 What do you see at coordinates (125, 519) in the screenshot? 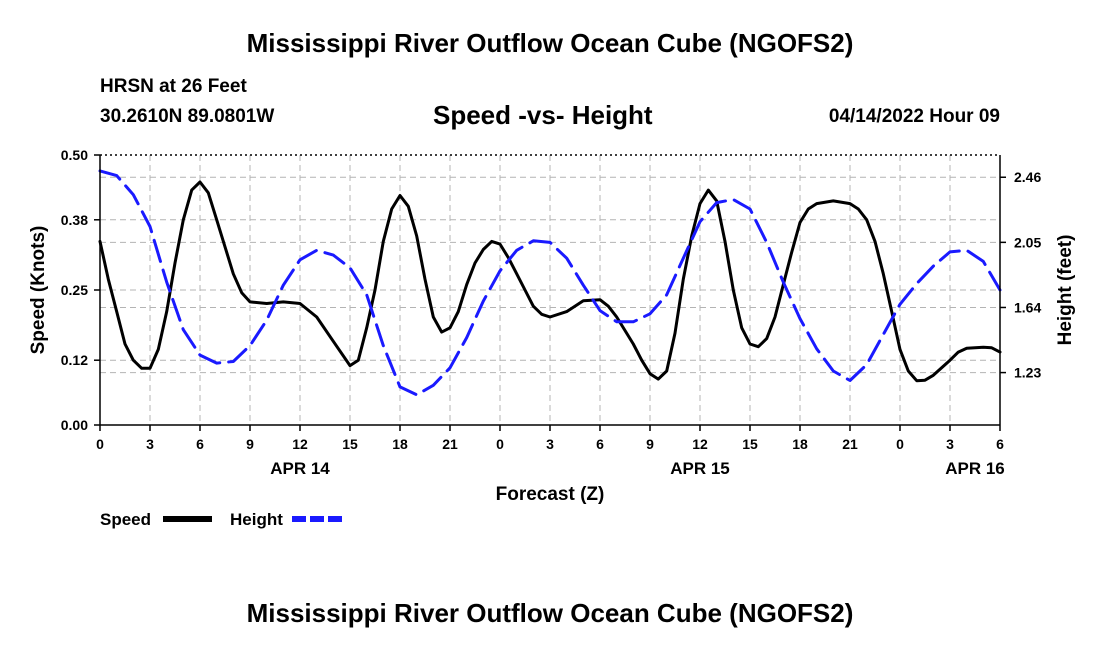
I see `legend-label-speed: Speed` at bounding box center [125, 519].